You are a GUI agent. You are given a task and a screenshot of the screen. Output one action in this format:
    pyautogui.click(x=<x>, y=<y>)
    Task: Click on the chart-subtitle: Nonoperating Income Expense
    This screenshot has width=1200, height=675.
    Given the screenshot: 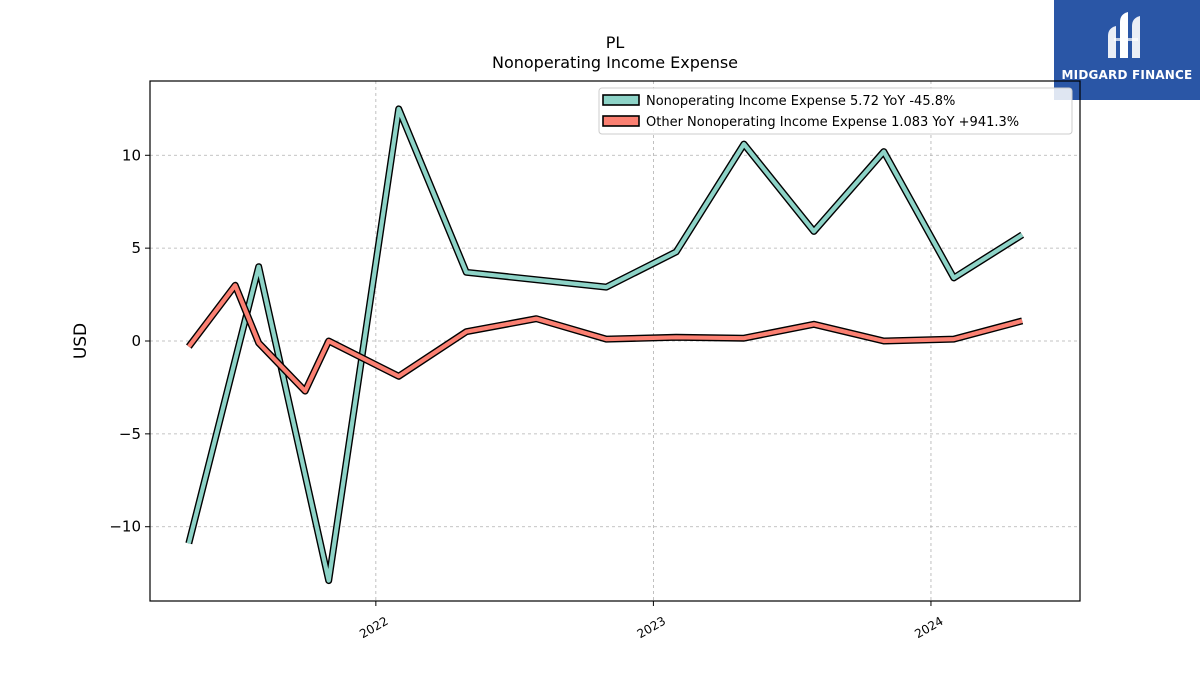 What is the action you would take?
    pyautogui.click(x=615, y=62)
    